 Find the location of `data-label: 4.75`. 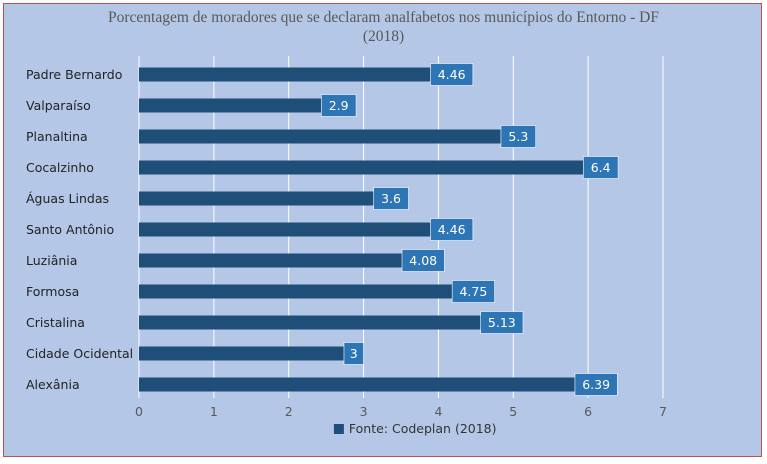

data-label: 4.75 is located at coordinates (473, 291).